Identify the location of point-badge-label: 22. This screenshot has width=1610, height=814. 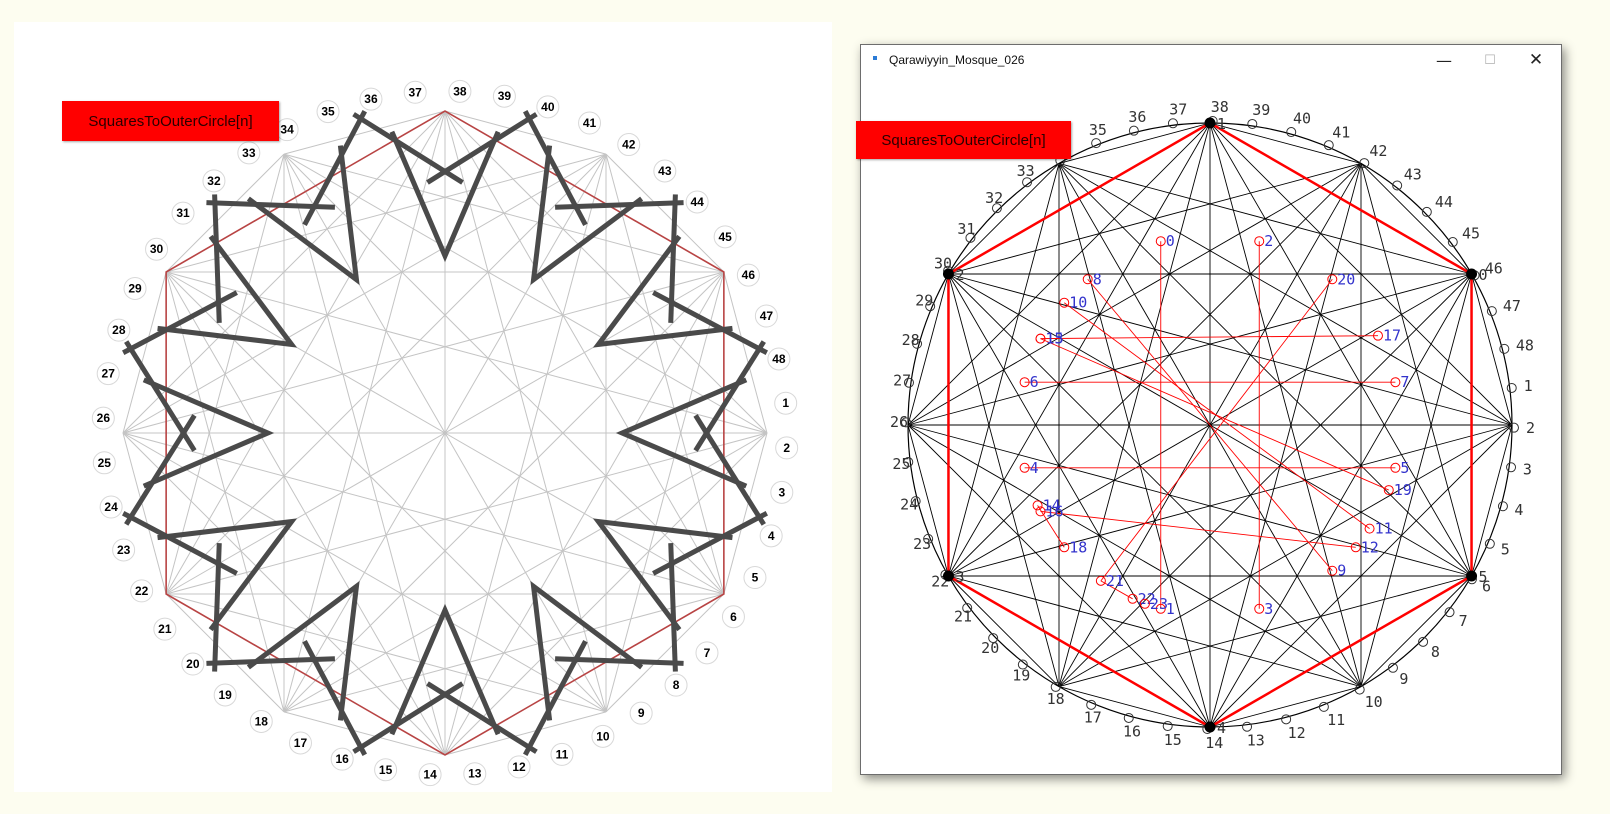
(142, 591).